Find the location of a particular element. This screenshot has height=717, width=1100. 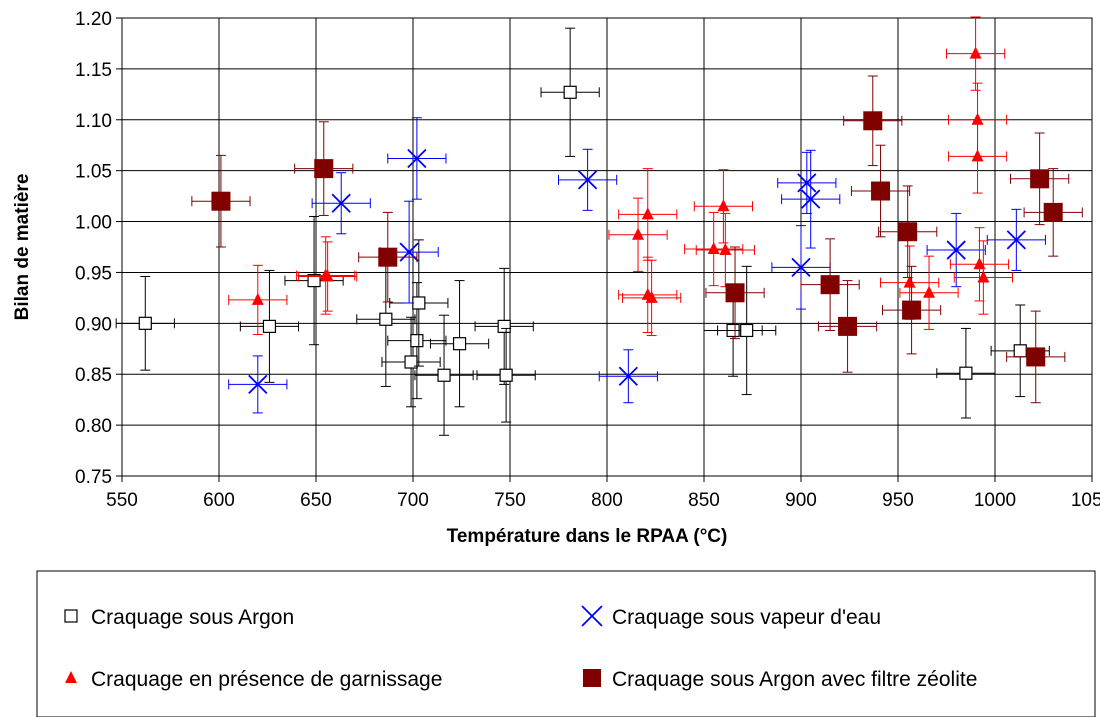

y-axis-title: Bilan de matière is located at coordinates (22, 247).